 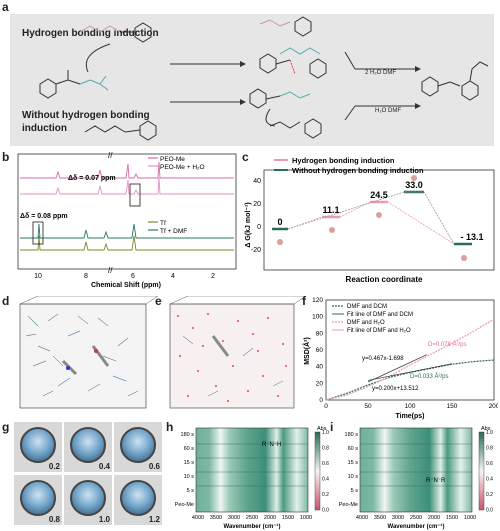 I want to click on legend-peo-me: PEO-Me, so click(x=172, y=159).